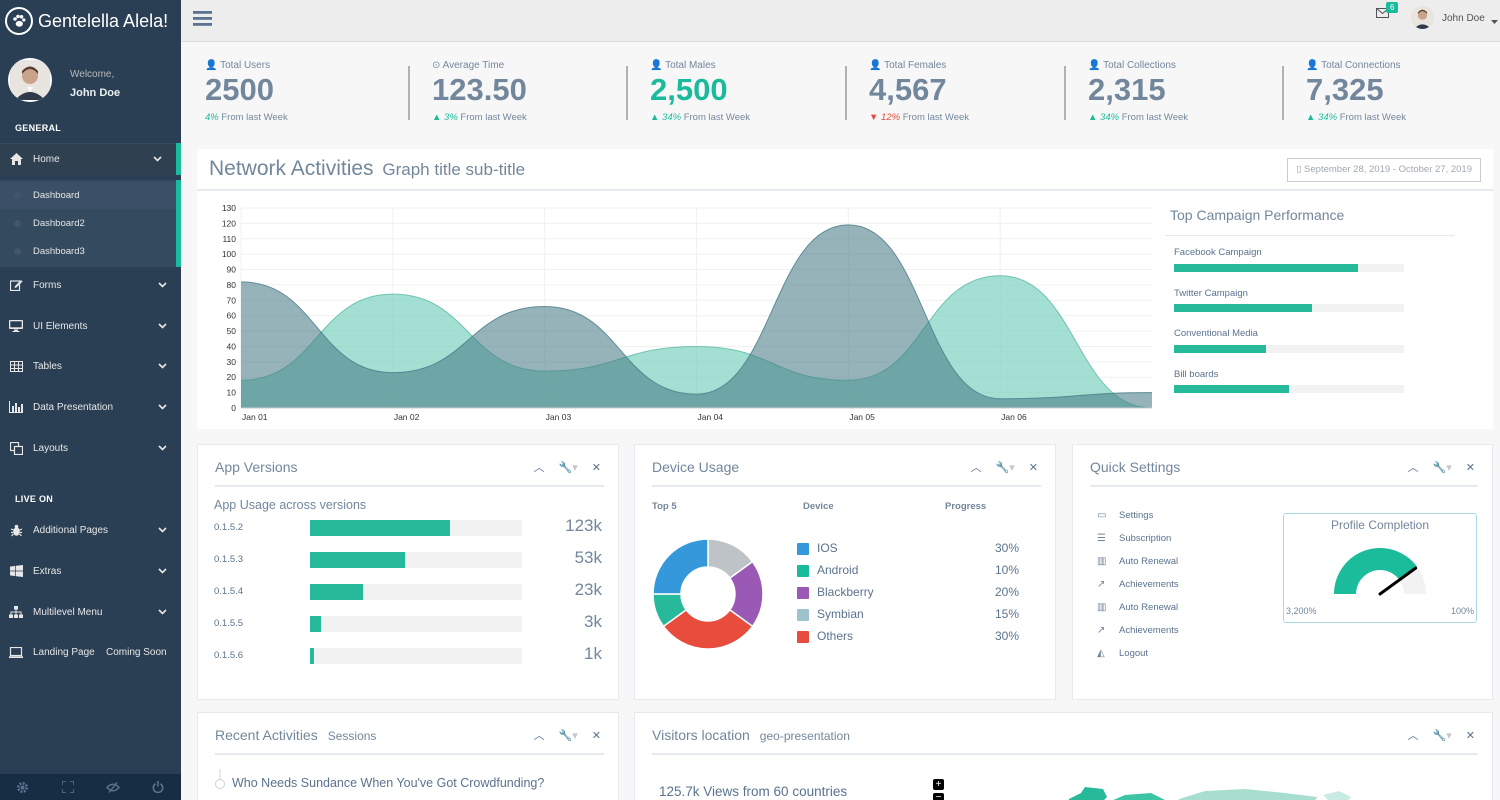 The height and width of the screenshot is (800, 1500). What do you see at coordinates (22, 787) in the screenshot?
I see `settings-gear-icon` at bounding box center [22, 787].